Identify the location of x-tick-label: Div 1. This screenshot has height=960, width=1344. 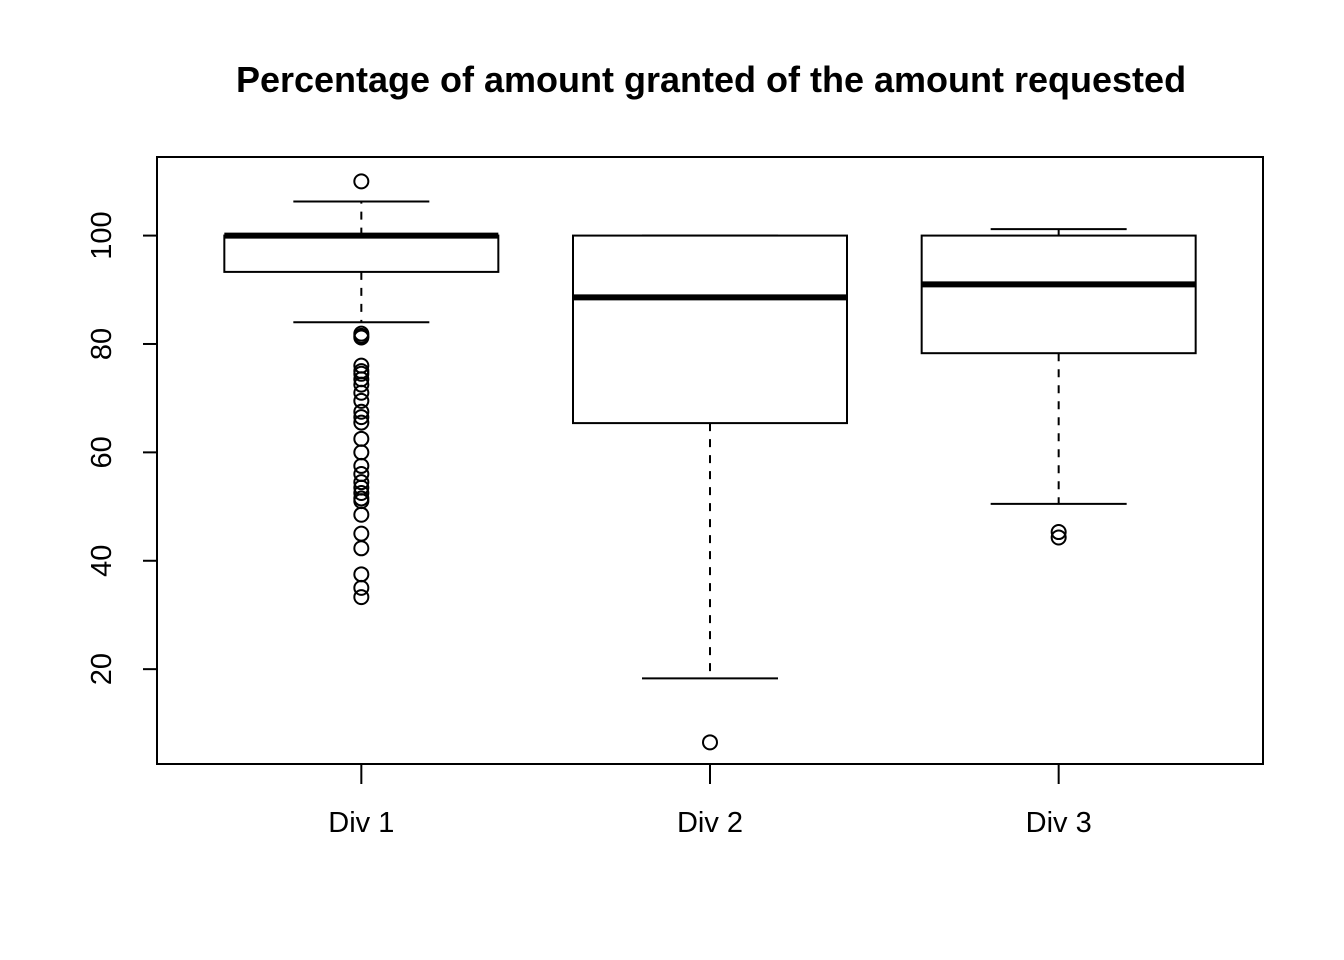
(361, 823).